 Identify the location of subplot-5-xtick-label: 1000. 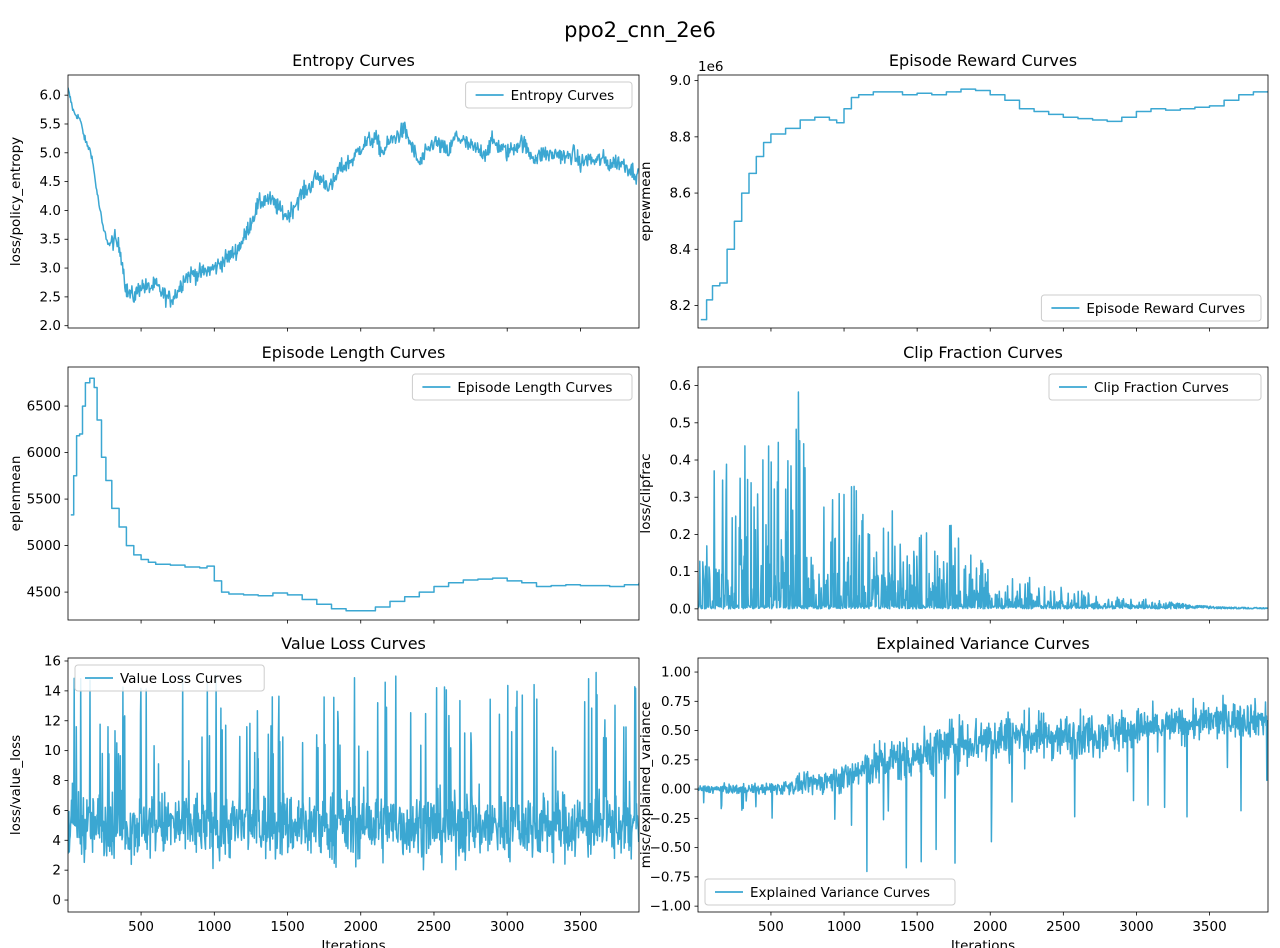
(844, 927).